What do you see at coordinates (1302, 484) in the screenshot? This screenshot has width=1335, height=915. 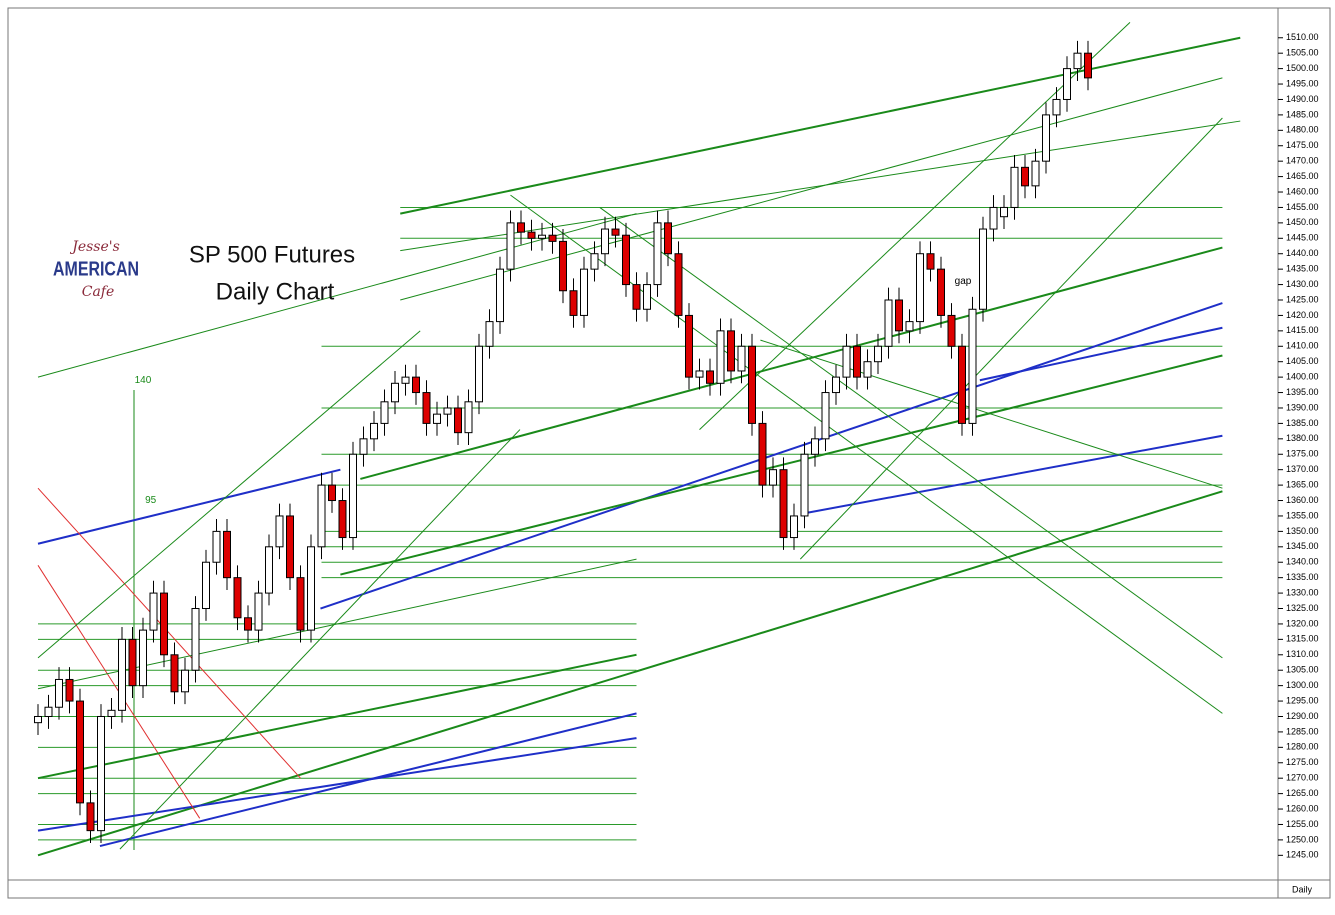 I see `y-tick-label: 1365.00` at bounding box center [1302, 484].